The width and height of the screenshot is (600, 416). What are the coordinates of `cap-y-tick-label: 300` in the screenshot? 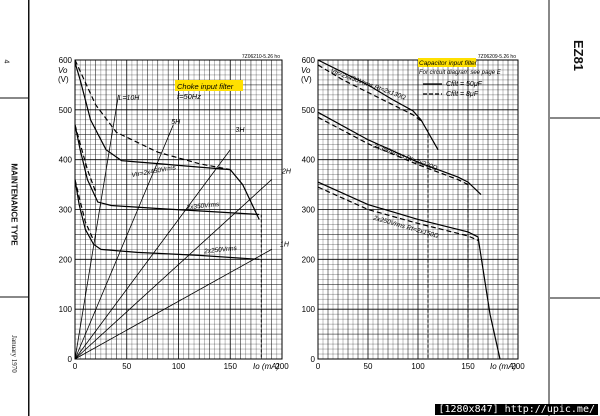 It's located at (309, 210).